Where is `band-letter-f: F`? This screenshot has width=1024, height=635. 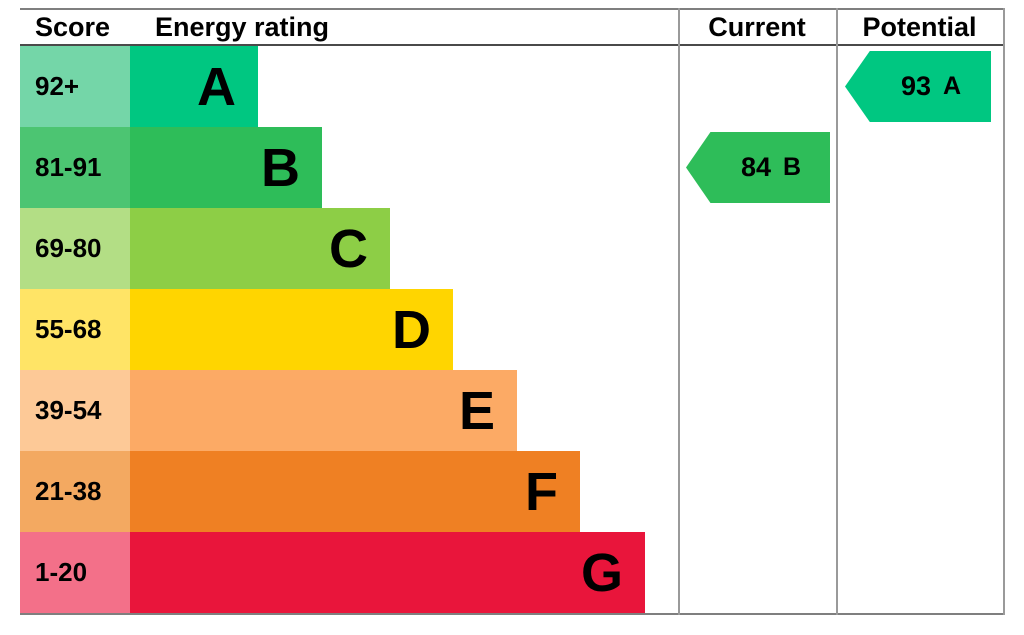 band-letter-f: F is located at coordinates (541, 491).